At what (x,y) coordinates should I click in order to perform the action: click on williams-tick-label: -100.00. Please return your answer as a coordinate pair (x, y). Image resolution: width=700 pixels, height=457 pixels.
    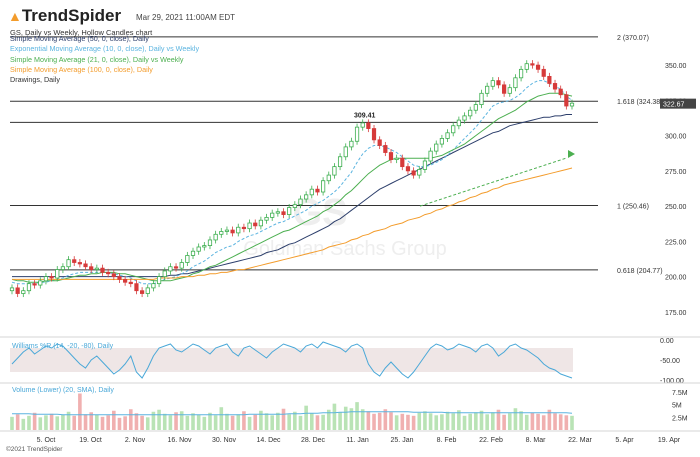
    Looking at the image, I should click on (672, 381).